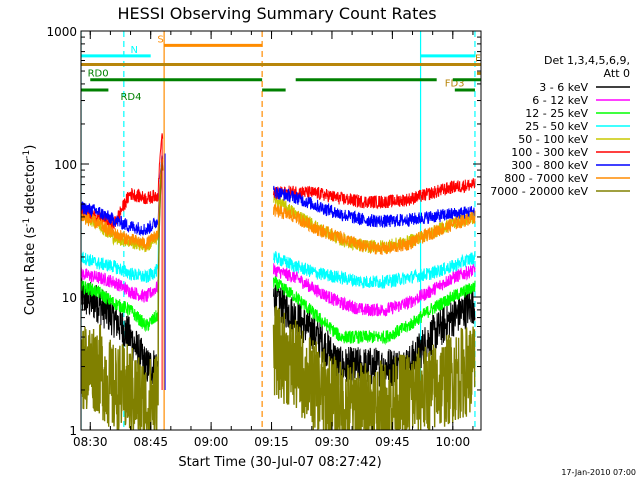 The image size is (640, 480). I want to click on legend-label-5: 100 - 300 keV, so click(549, 152).